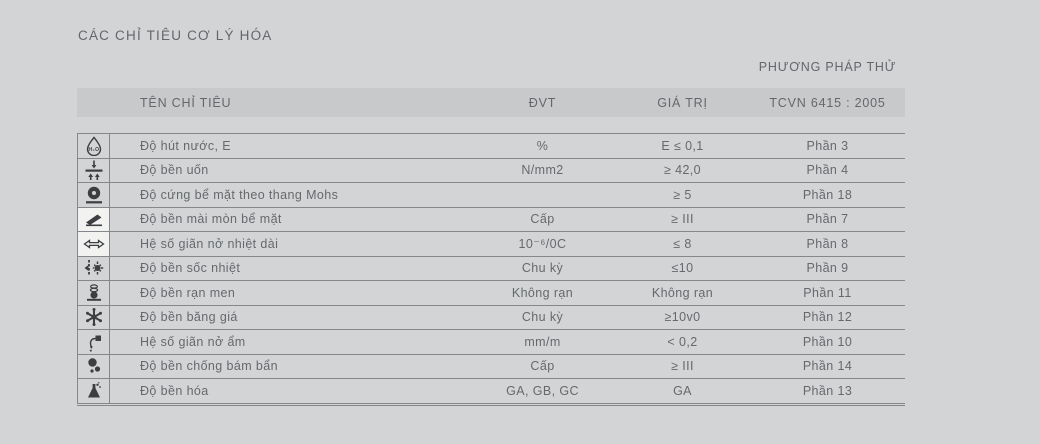 This screenshot has height=444, width=1040. Describe the element at coordinates (491, 392) in the screenshot. I see `table-row: Độ bền hóa GA, GB, GC GA Phần 13` at that location.